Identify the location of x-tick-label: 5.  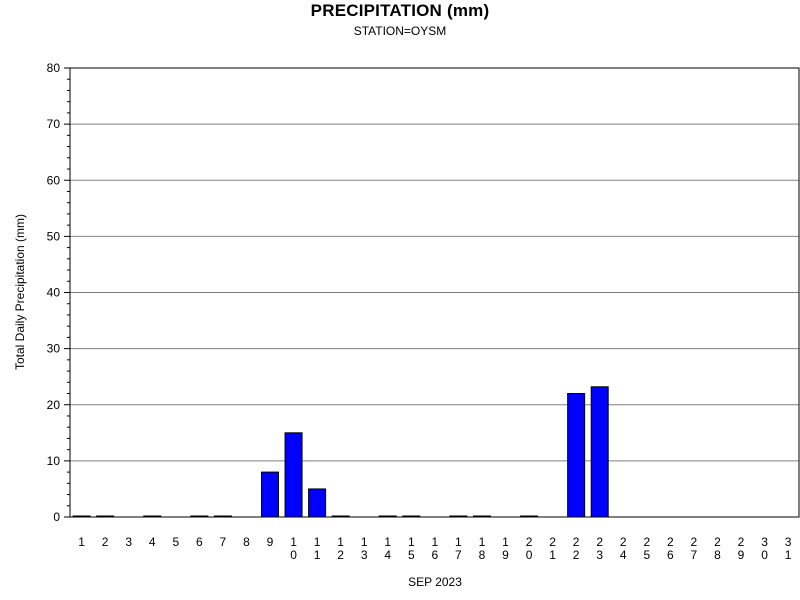
(175, 542).